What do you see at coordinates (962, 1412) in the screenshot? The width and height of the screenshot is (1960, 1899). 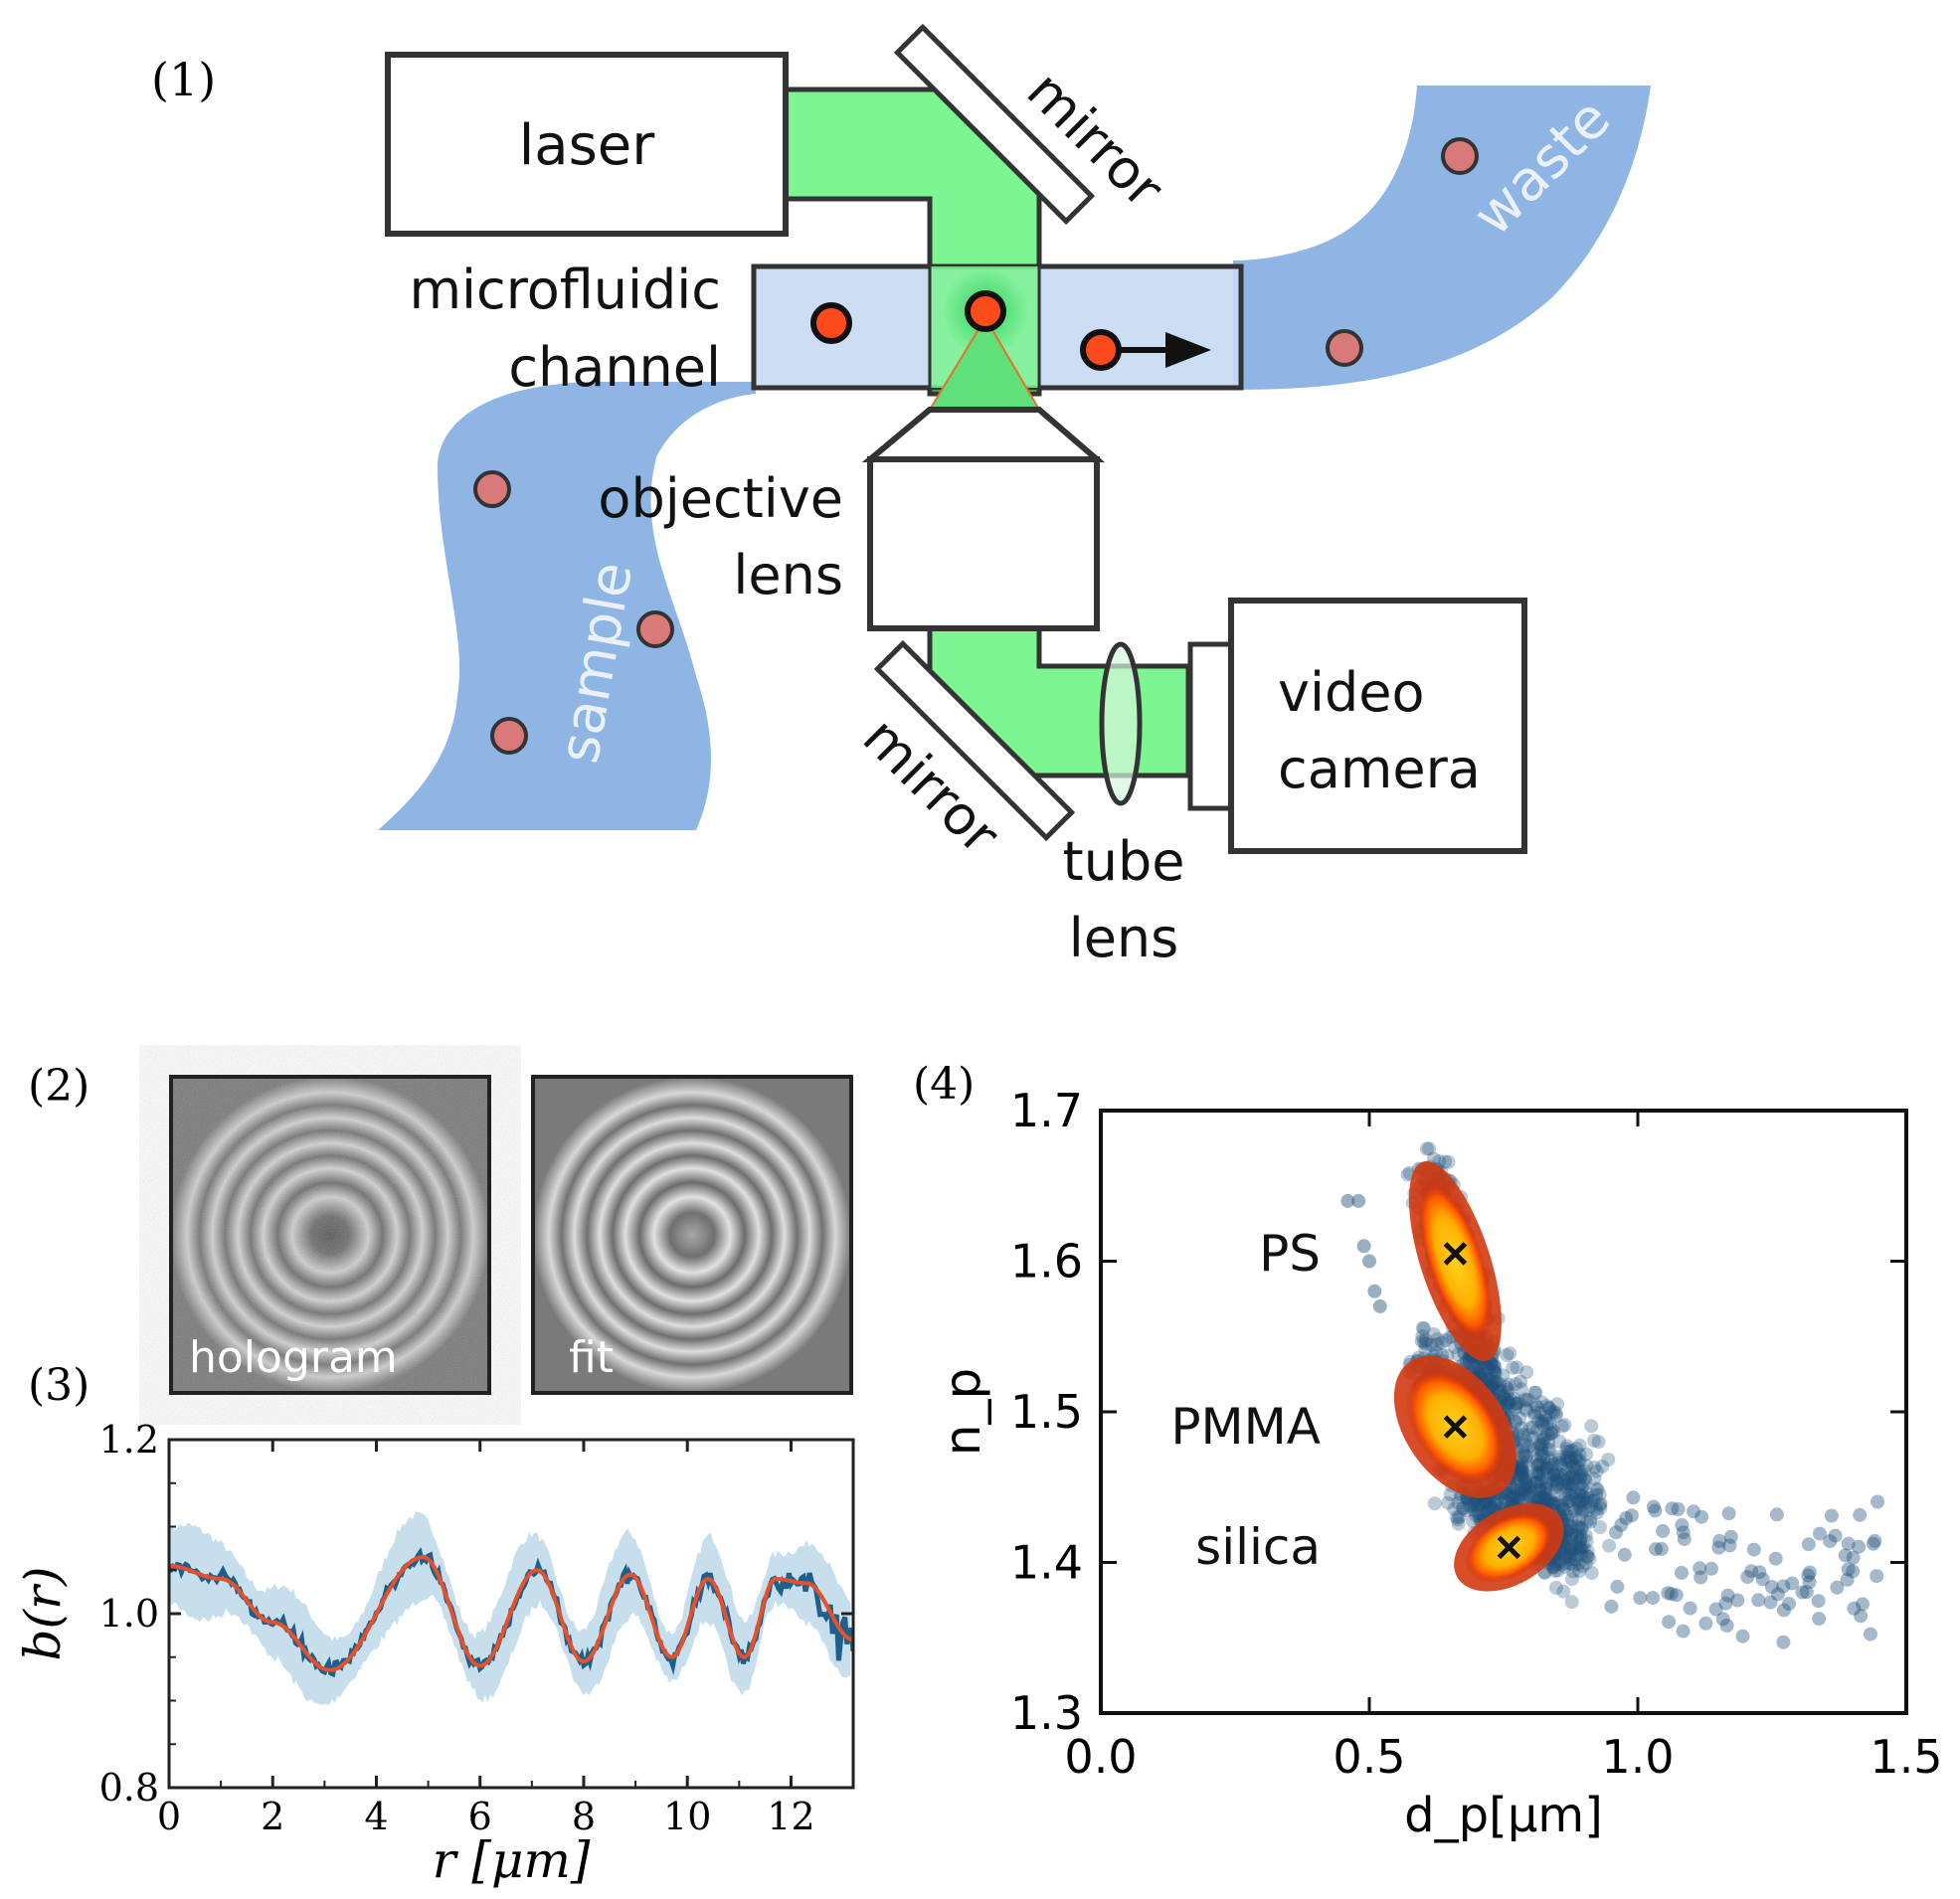 I see `y-axis-label: n_p` at bounding box center [962, 1412].